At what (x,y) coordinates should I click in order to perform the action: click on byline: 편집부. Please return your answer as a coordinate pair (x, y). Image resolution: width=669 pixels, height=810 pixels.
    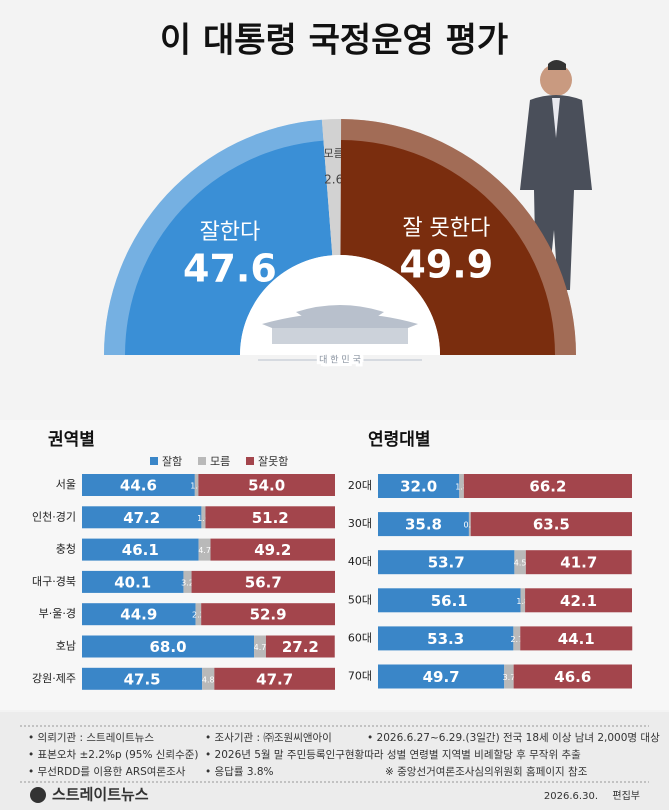
    Looking at the image, I should click on (626, 796).